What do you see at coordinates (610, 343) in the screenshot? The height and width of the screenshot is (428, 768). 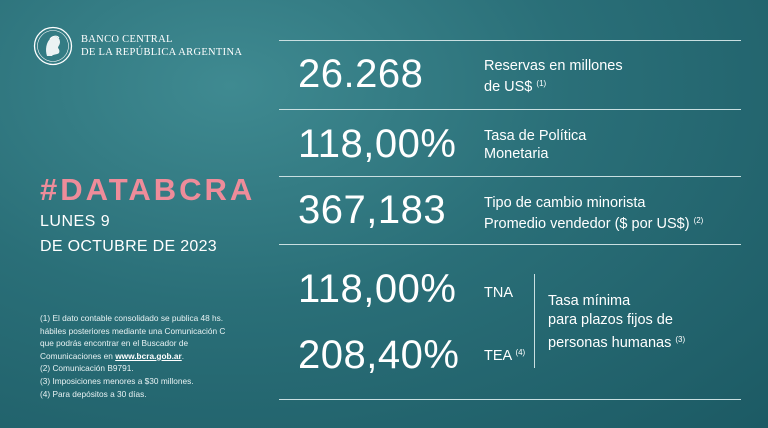 I see `plazo-fijo-line3-text: personas humanas` at bounding box center [610, 343].